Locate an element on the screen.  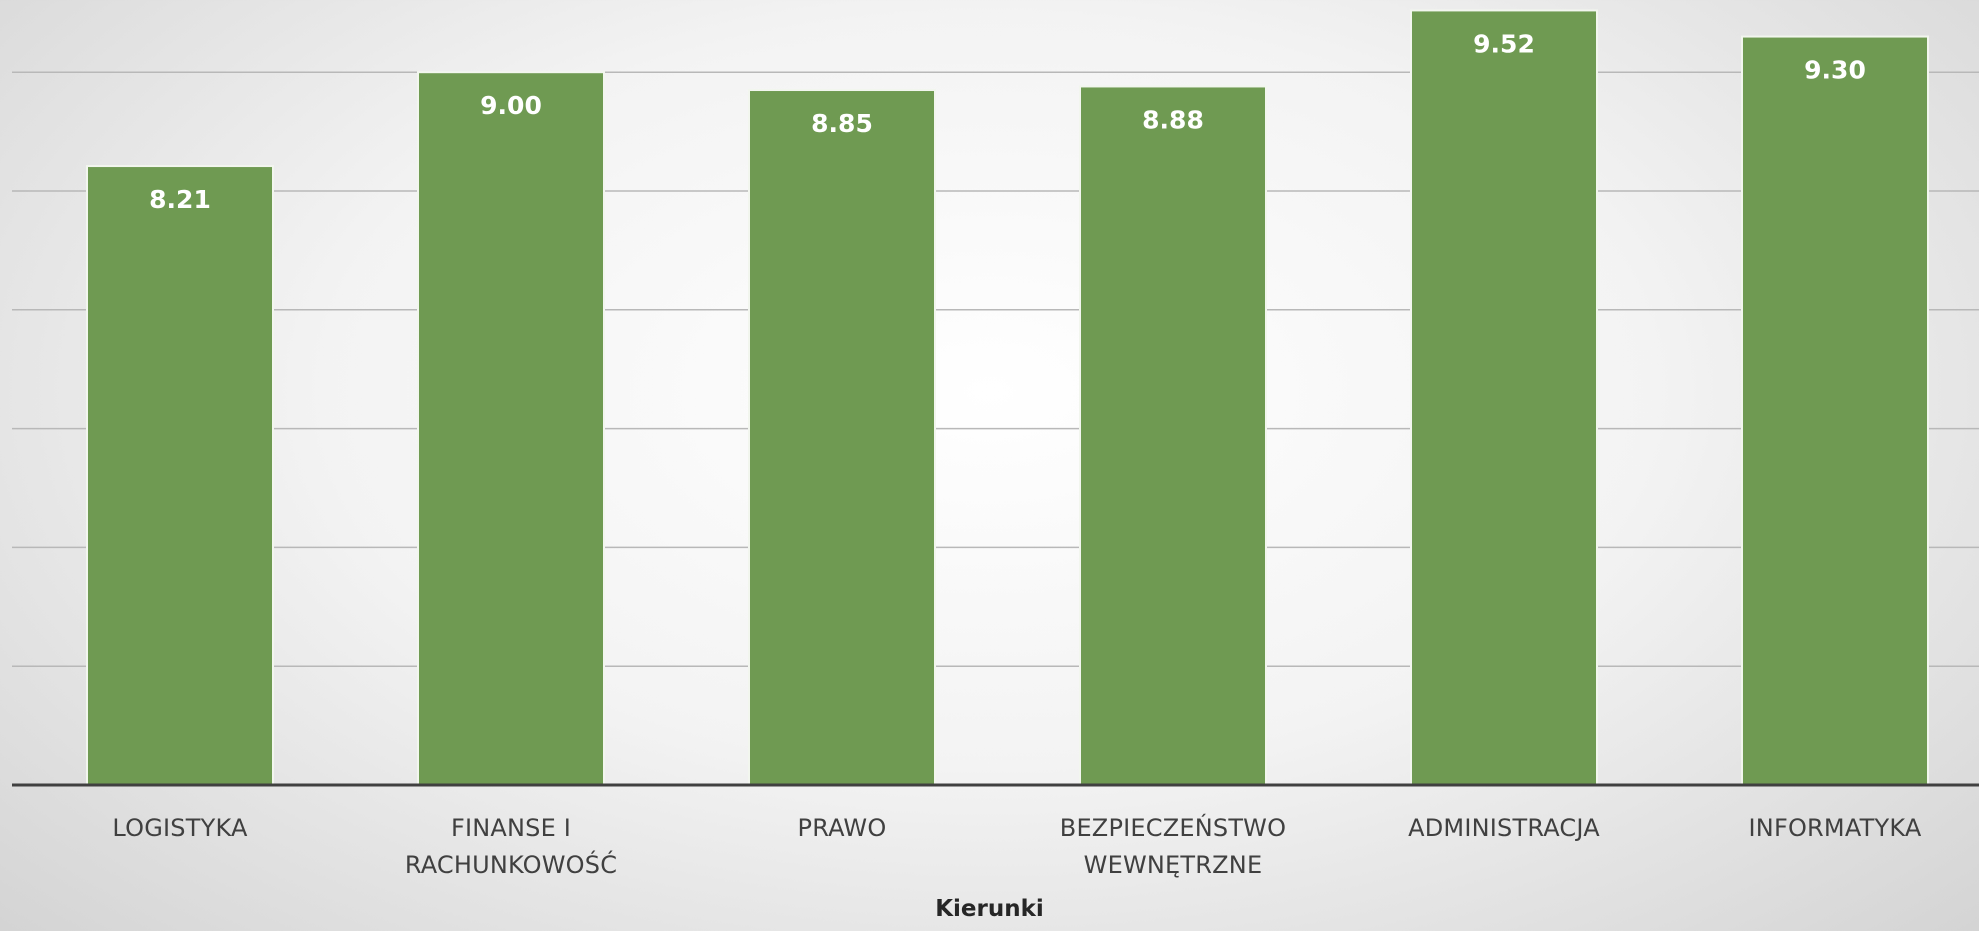
x-tick-label-line: ADMINISTRACJA is located at coordinates (1504, 828).